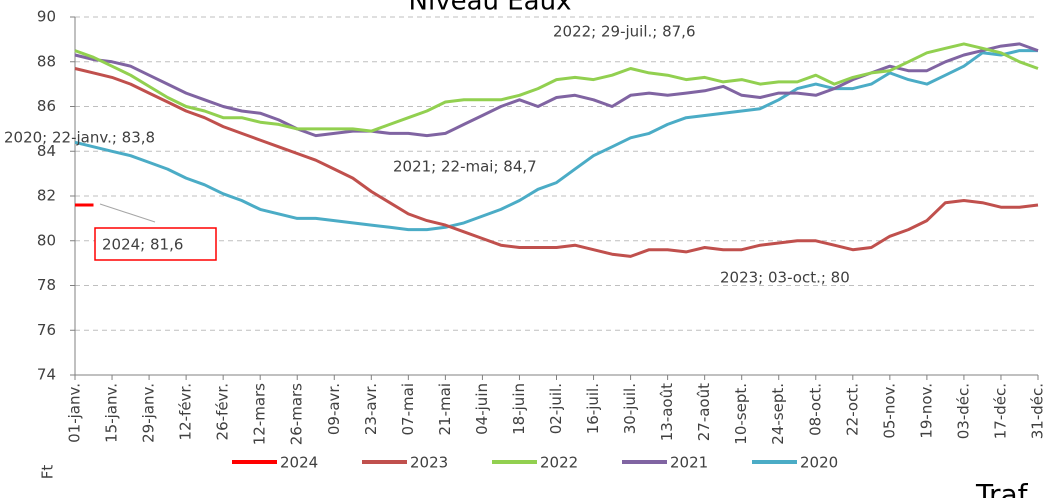 The height and width of the screenshot is (498, 1056). What do you see at coordinates (46, 240) in the screenshot?
I see `y-tick-label: 80` at bounding box center [46, 240].